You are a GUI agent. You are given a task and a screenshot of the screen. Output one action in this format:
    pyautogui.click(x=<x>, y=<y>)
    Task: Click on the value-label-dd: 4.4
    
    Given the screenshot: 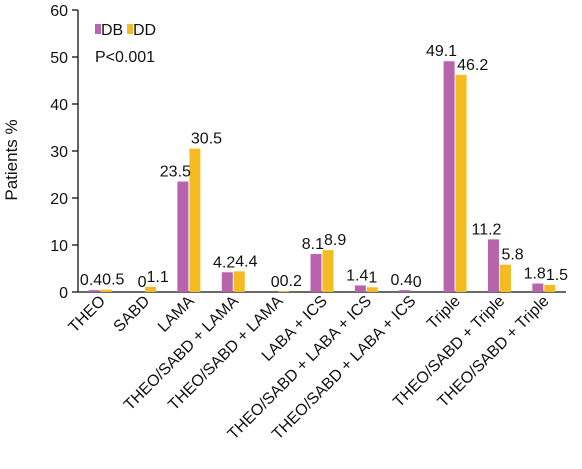 What is the action you would take?
    pyautogui.click(x=246, y=261)
    